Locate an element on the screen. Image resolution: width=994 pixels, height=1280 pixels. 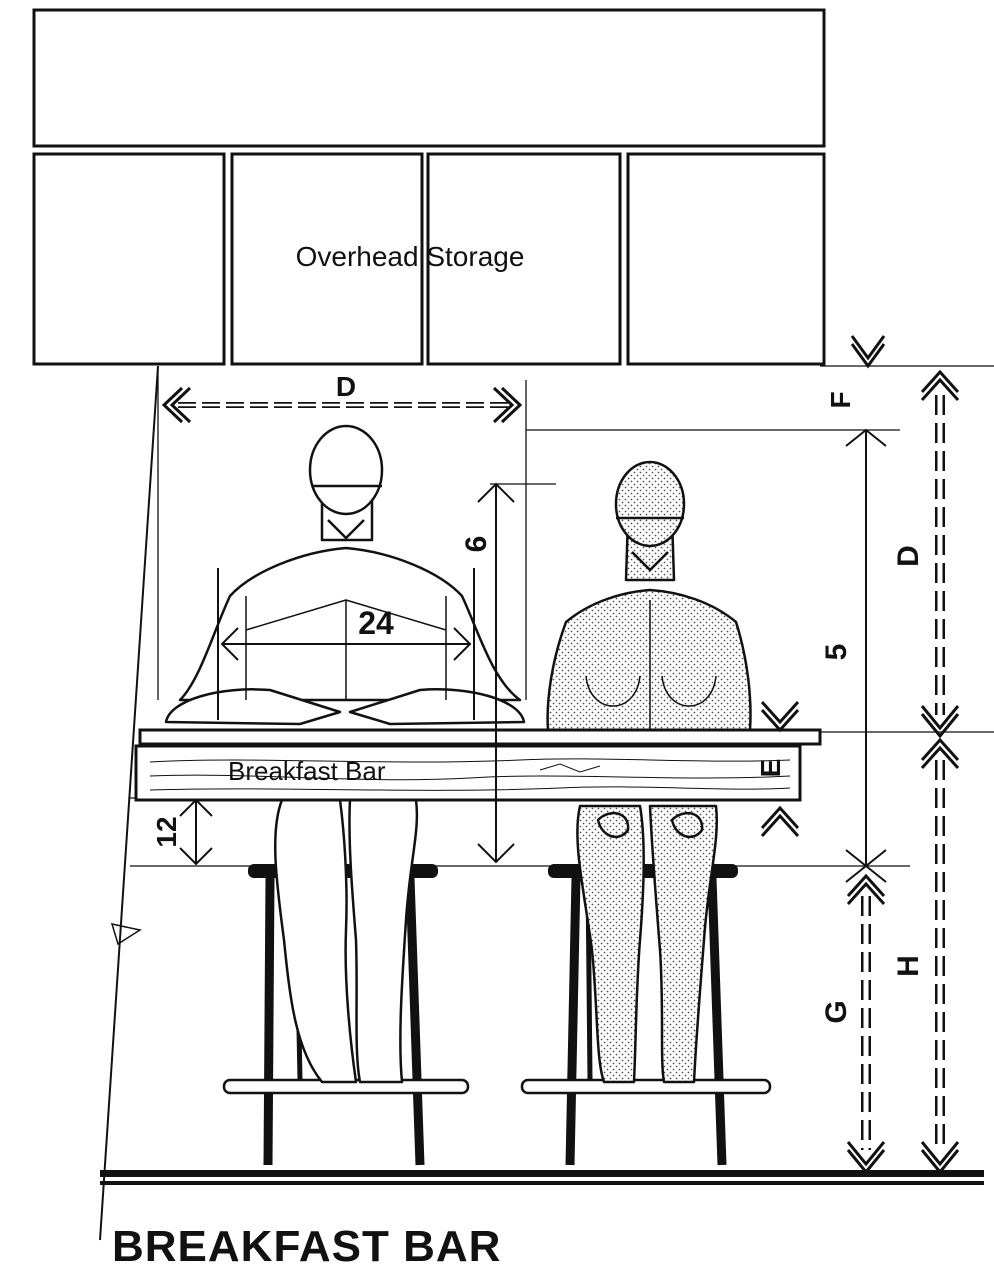
cabinet-top-panel is located at coordinates (429, 78).